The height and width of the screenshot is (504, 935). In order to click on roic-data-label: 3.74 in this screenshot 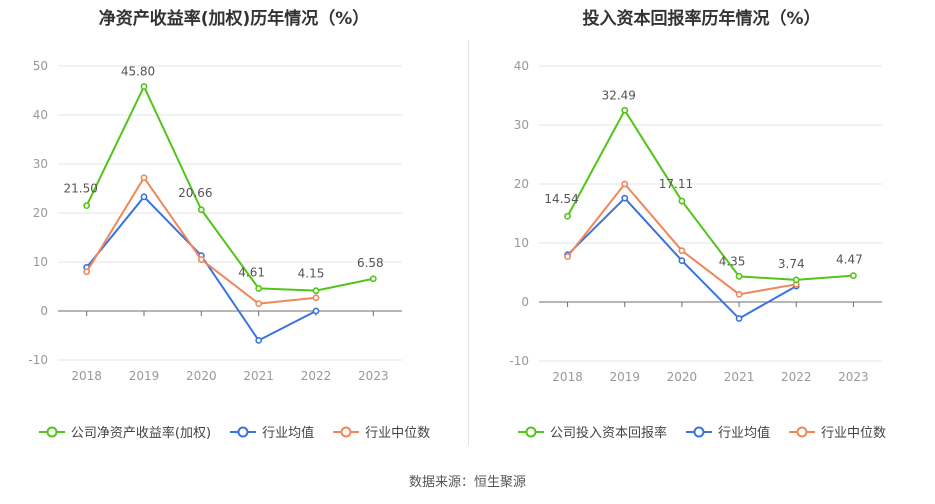, I will do `click(791, 264)`.